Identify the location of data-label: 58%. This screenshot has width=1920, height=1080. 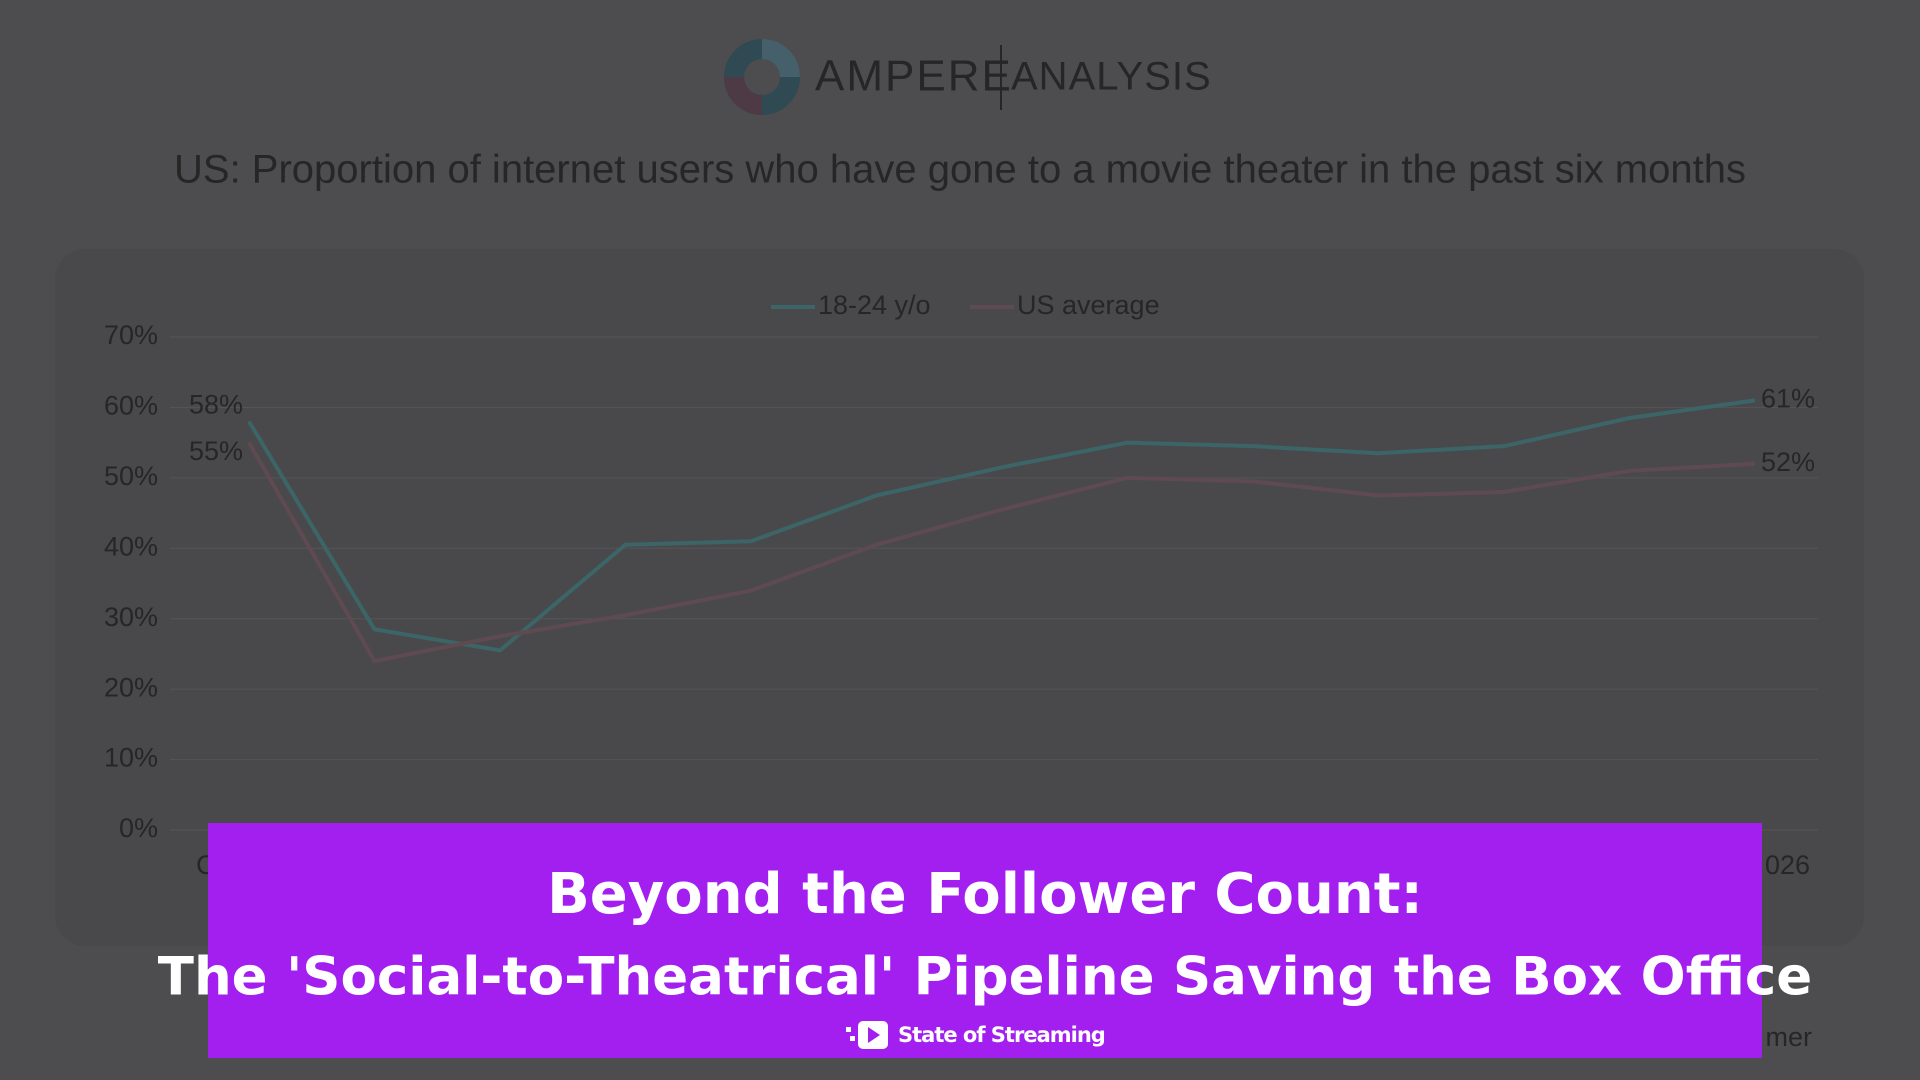
(216, 405).